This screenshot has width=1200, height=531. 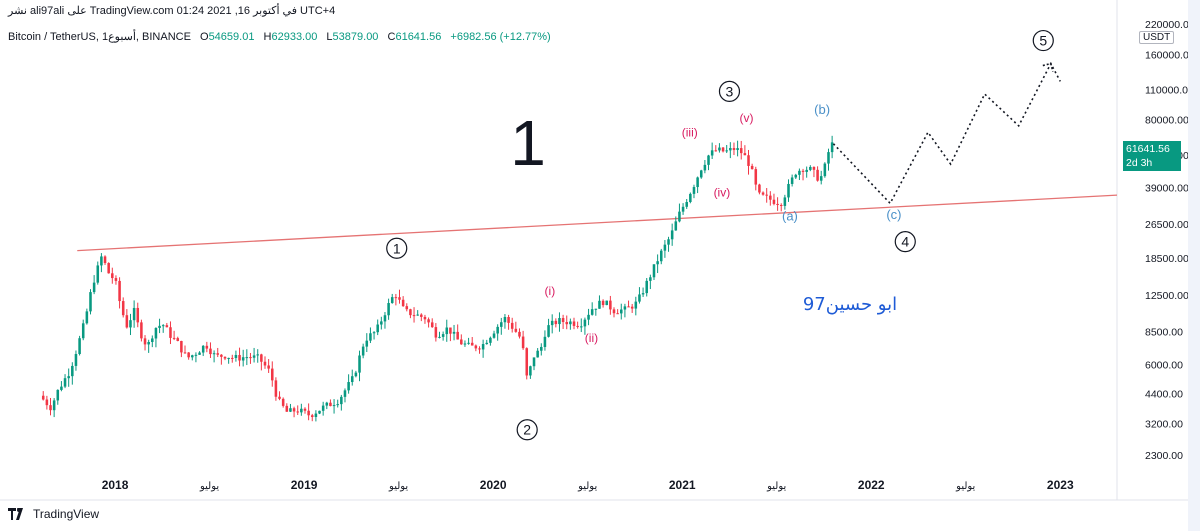 What do you see at coordinates (1167, 259) in the screenshot?
I see `price-tick-label: 18500.00` at bounding box center [1167, 259].